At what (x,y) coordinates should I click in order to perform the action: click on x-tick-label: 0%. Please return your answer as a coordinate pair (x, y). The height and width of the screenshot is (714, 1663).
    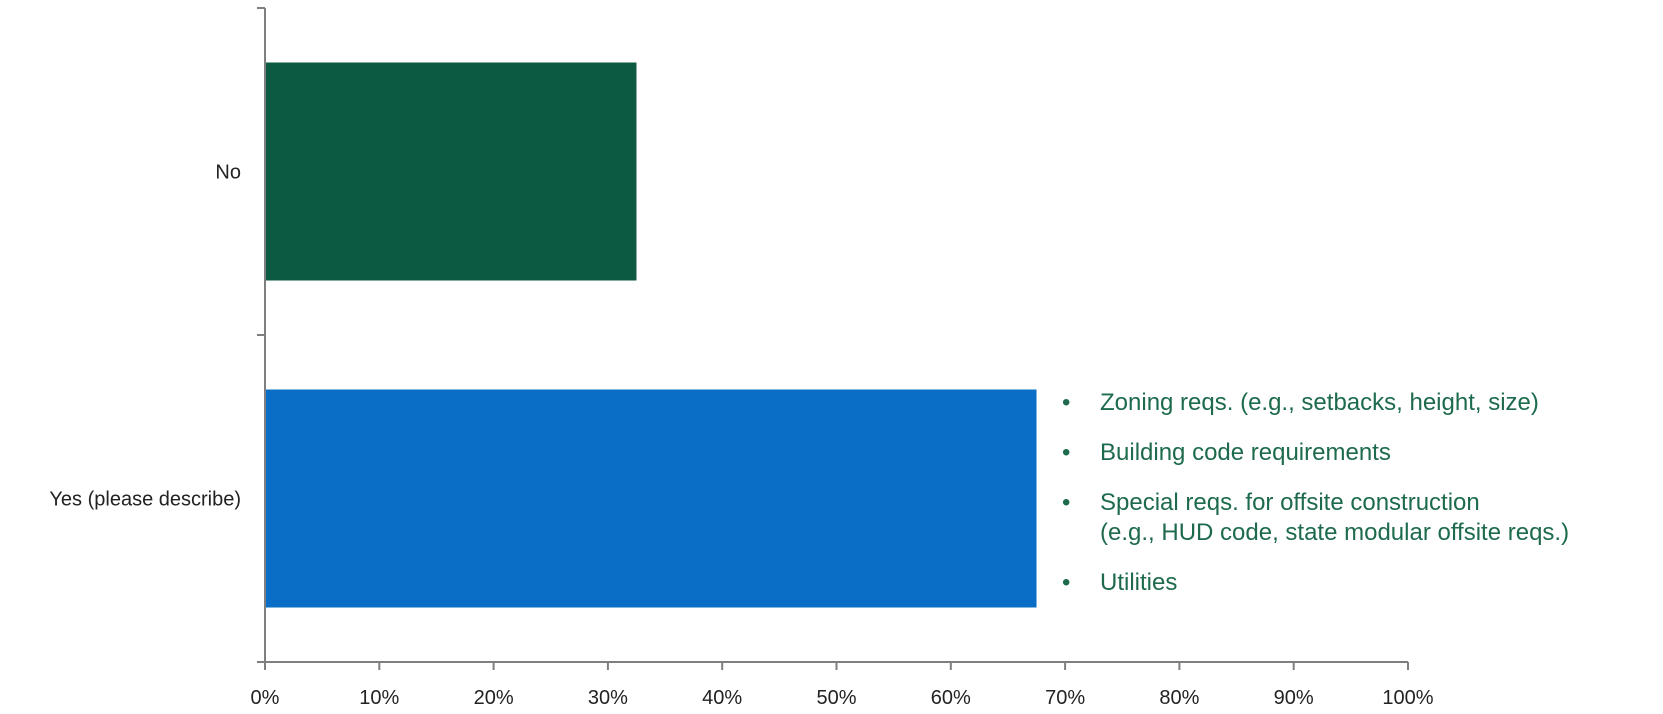
    Looking at the image, I should click on (265, 698).